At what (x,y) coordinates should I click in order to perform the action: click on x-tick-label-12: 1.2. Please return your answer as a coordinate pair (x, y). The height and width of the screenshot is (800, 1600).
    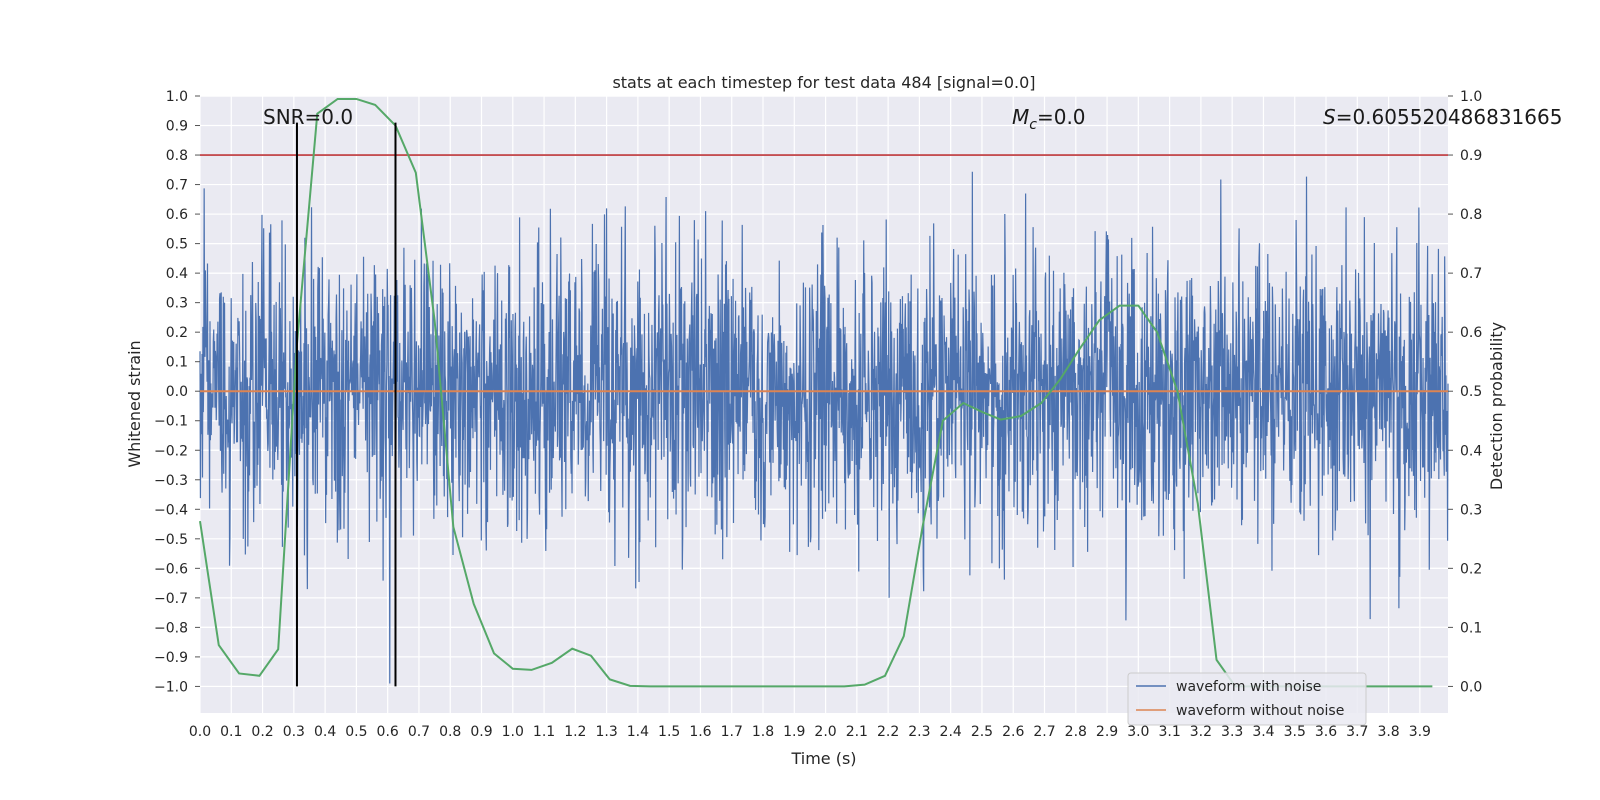
    Looking at the image, I should click on (575, 732).